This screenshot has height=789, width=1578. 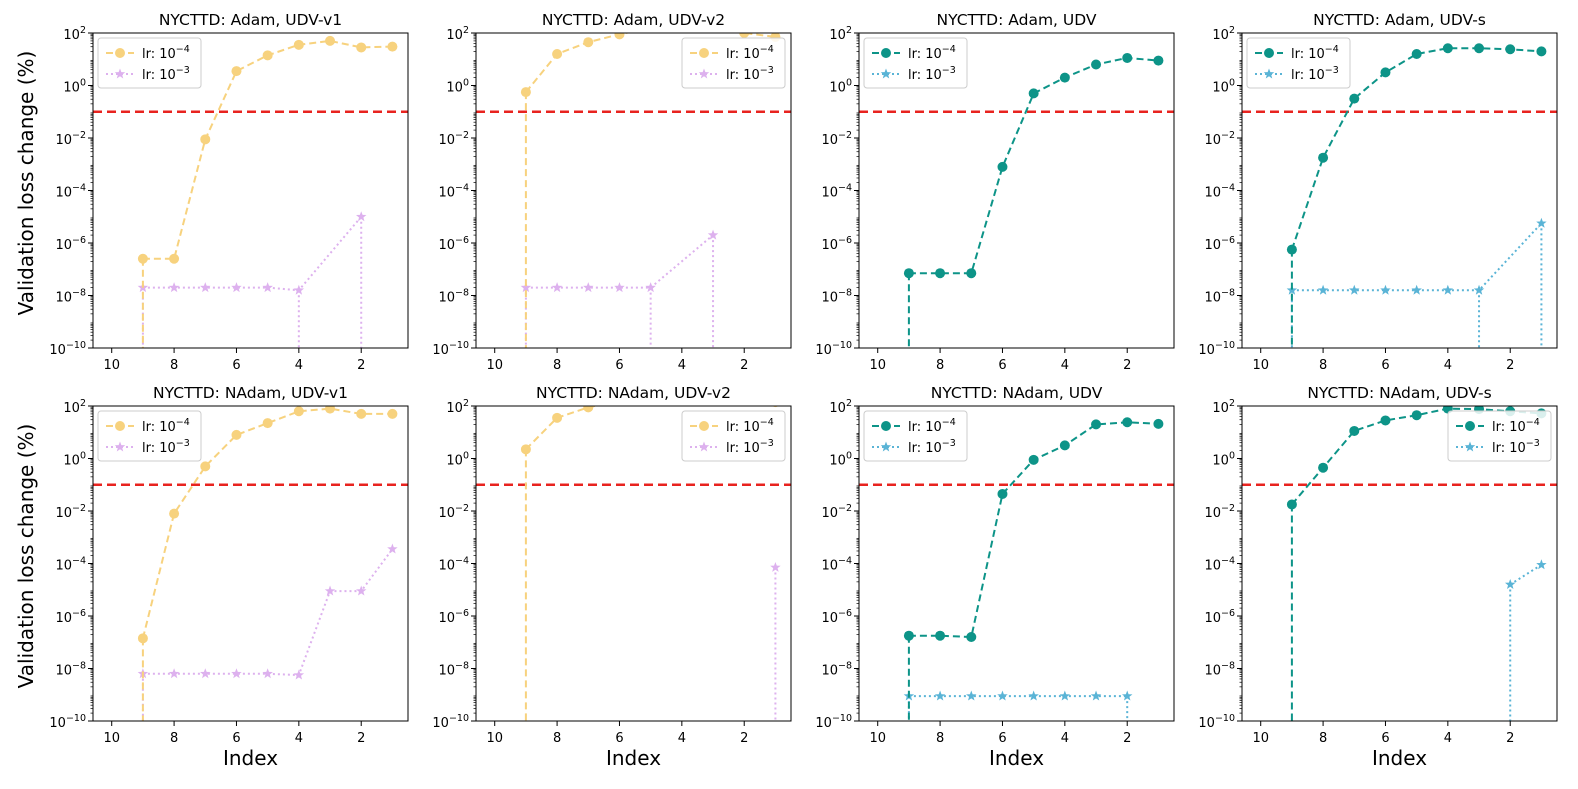 I want to click on x-tick-label: 8, so click(x=940, y=738).